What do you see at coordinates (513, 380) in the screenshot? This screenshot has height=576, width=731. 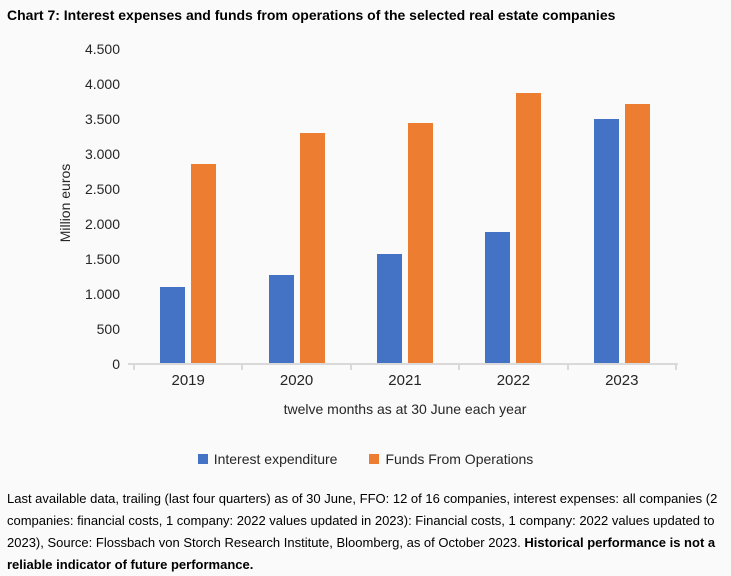 I see `x-tick-label-2022: 2022` at bounding box center [513, 380].